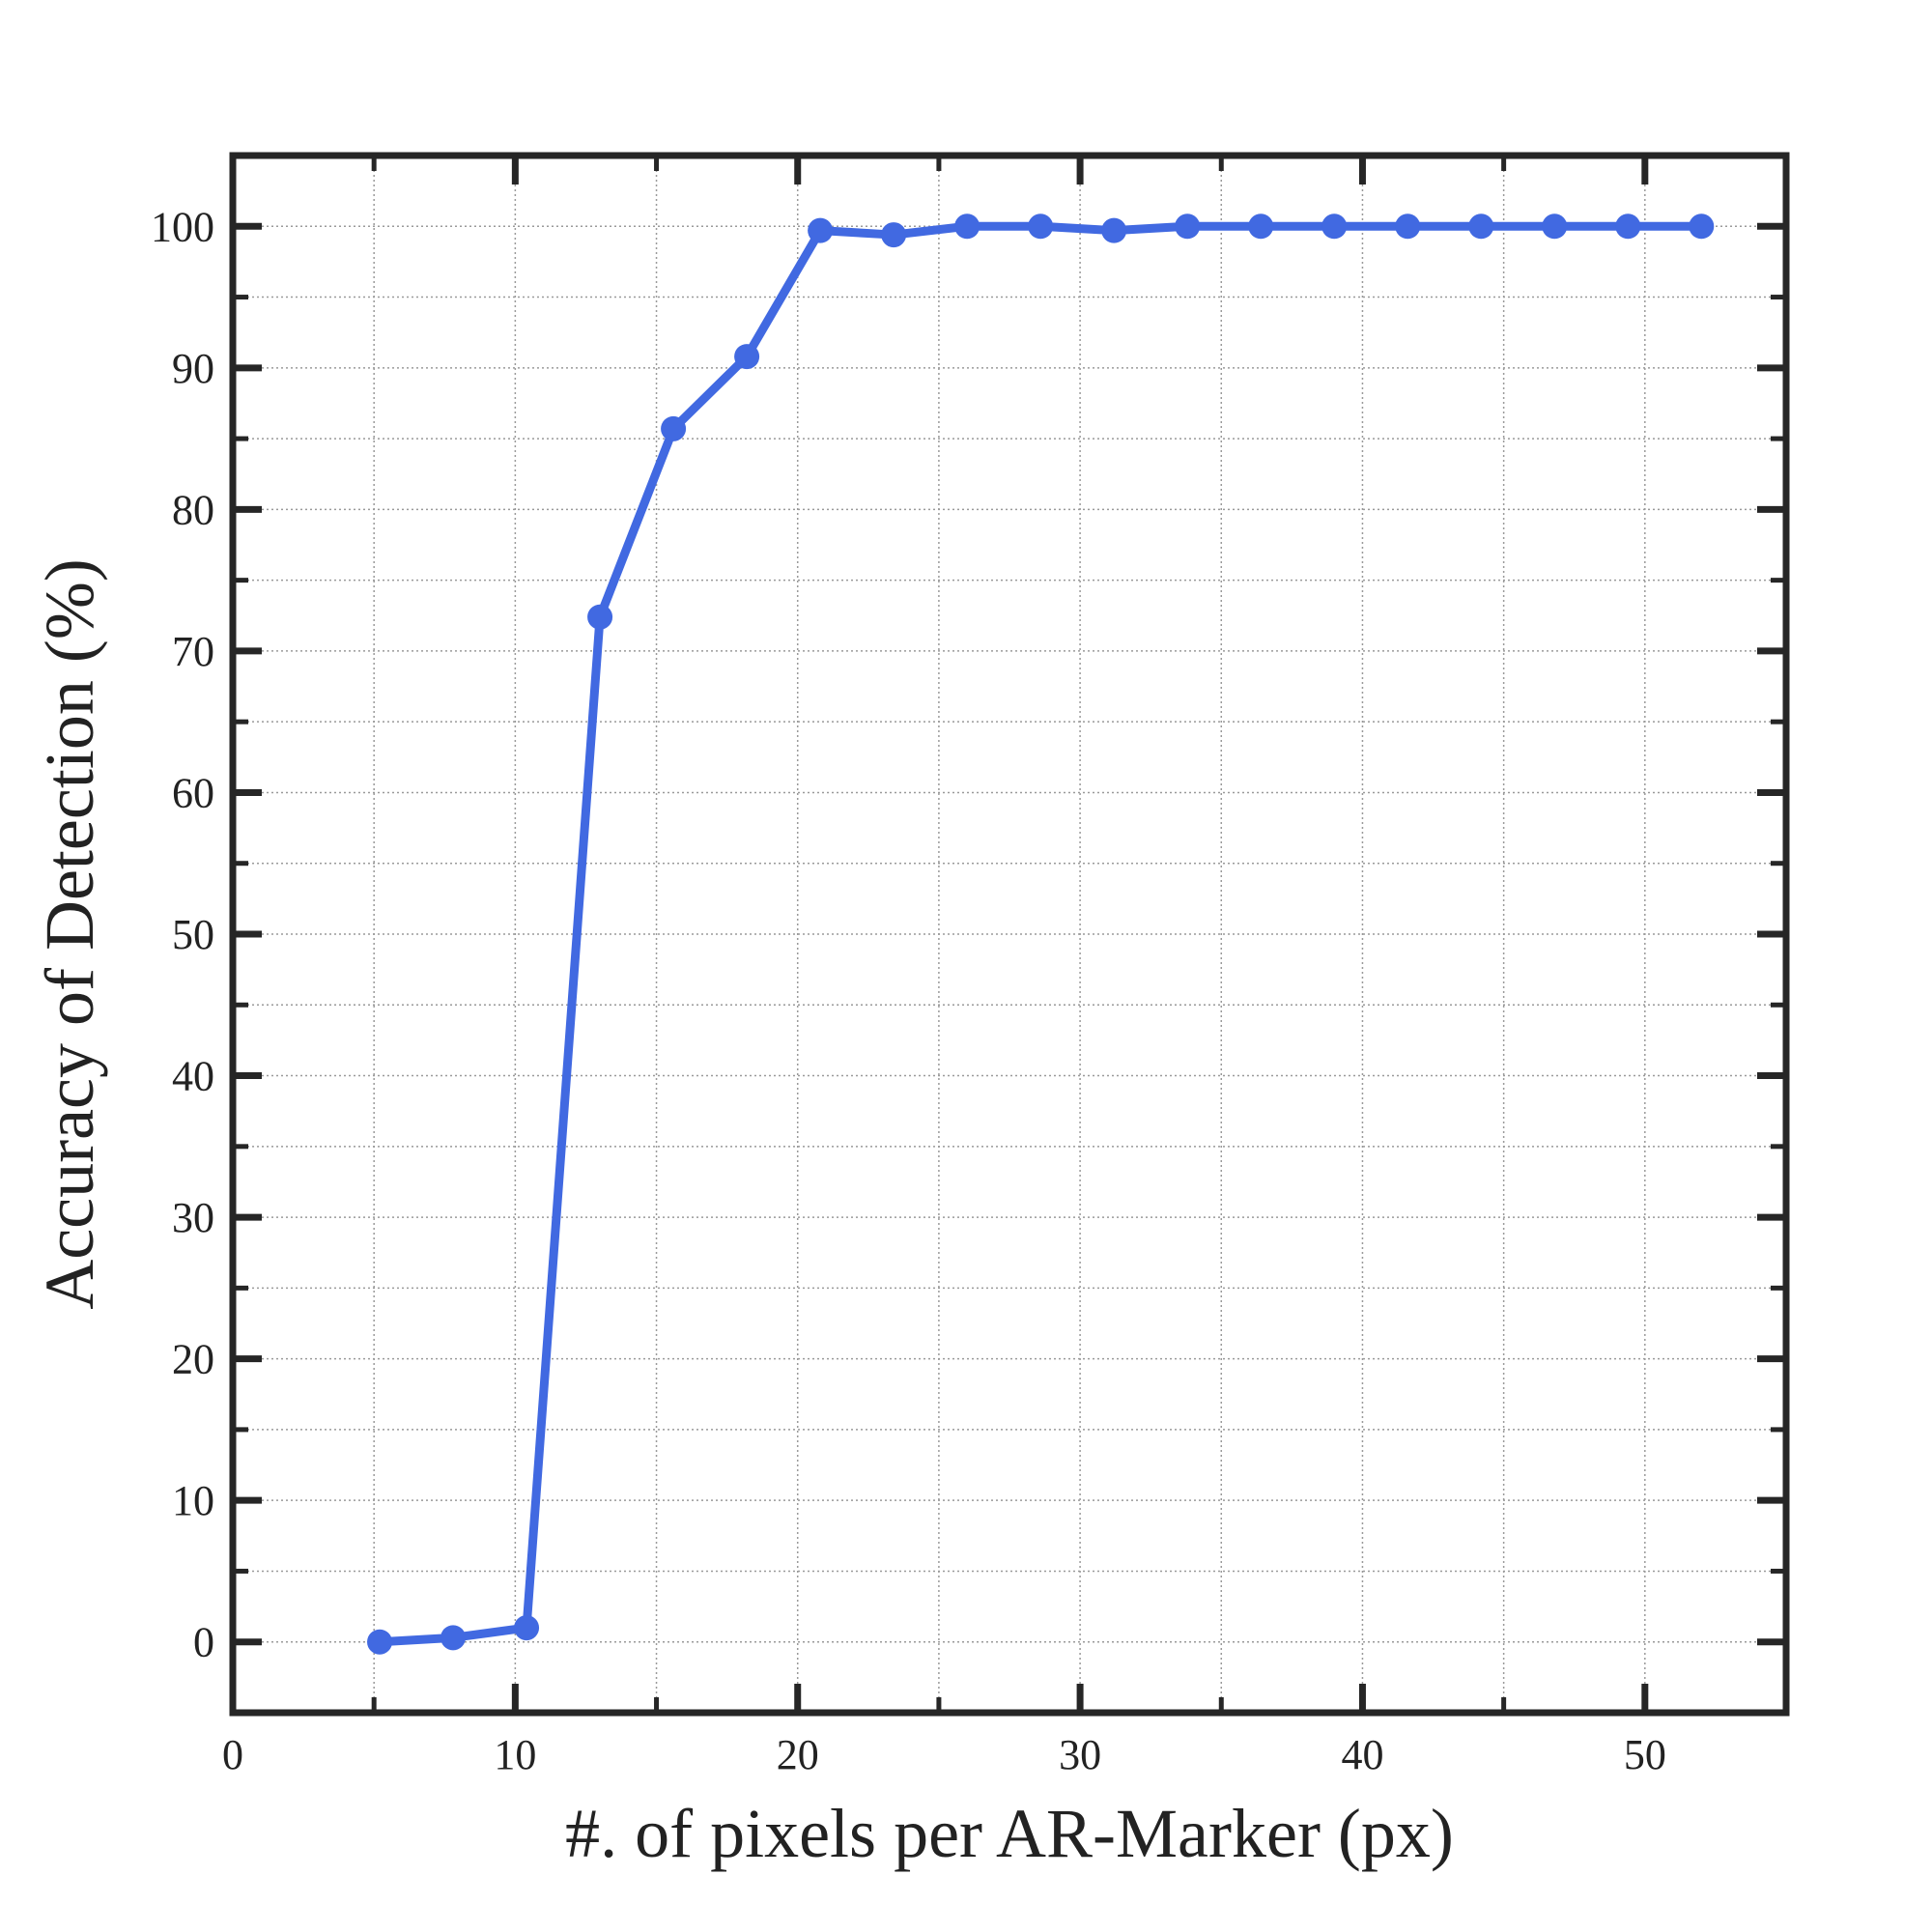 The image size is (1932, 1932). Describe the element at coordinates (193, 368) in the screenshot. I see `y-tick-label: 90` at that location.